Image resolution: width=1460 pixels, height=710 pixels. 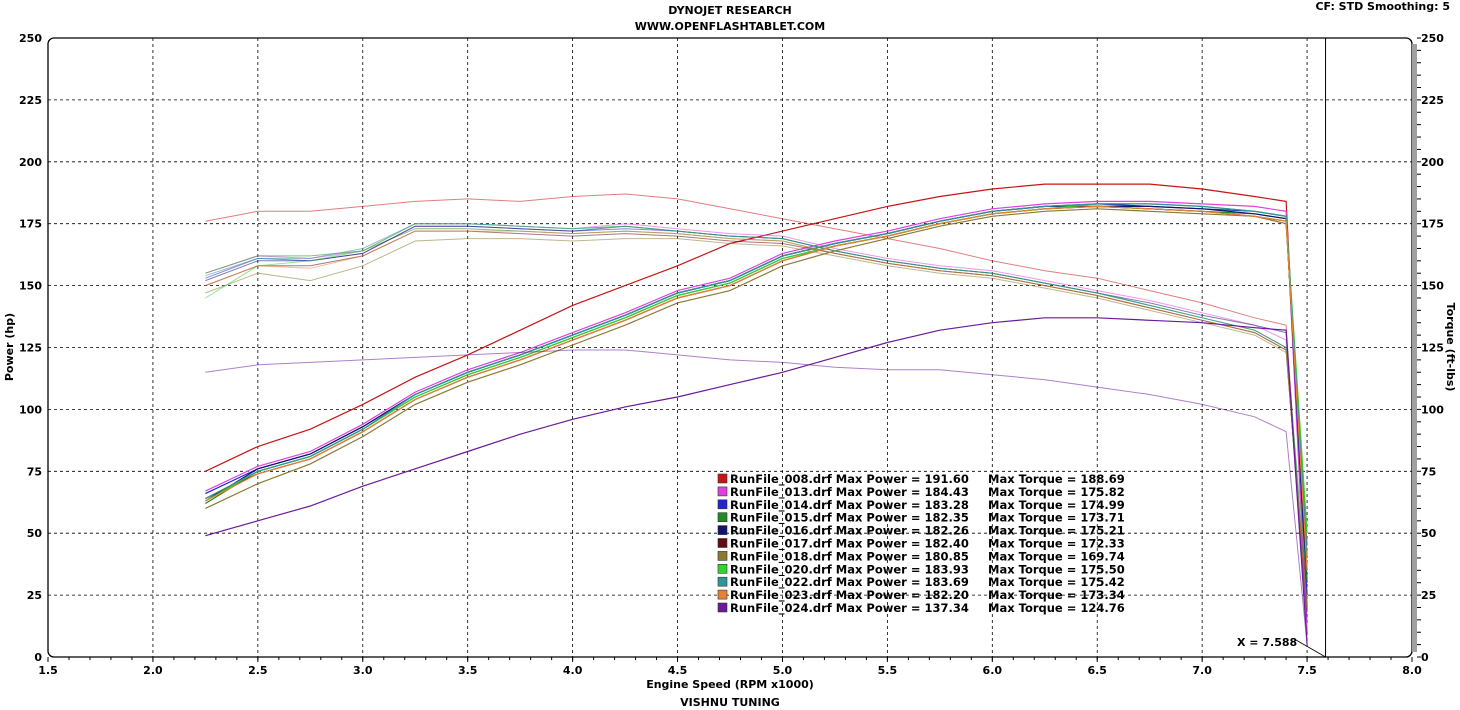 What do you see at coordinates (1432, 224) in the screenshot?
I see `y2-tick-label: 175` at bounding box center [1432, 224].